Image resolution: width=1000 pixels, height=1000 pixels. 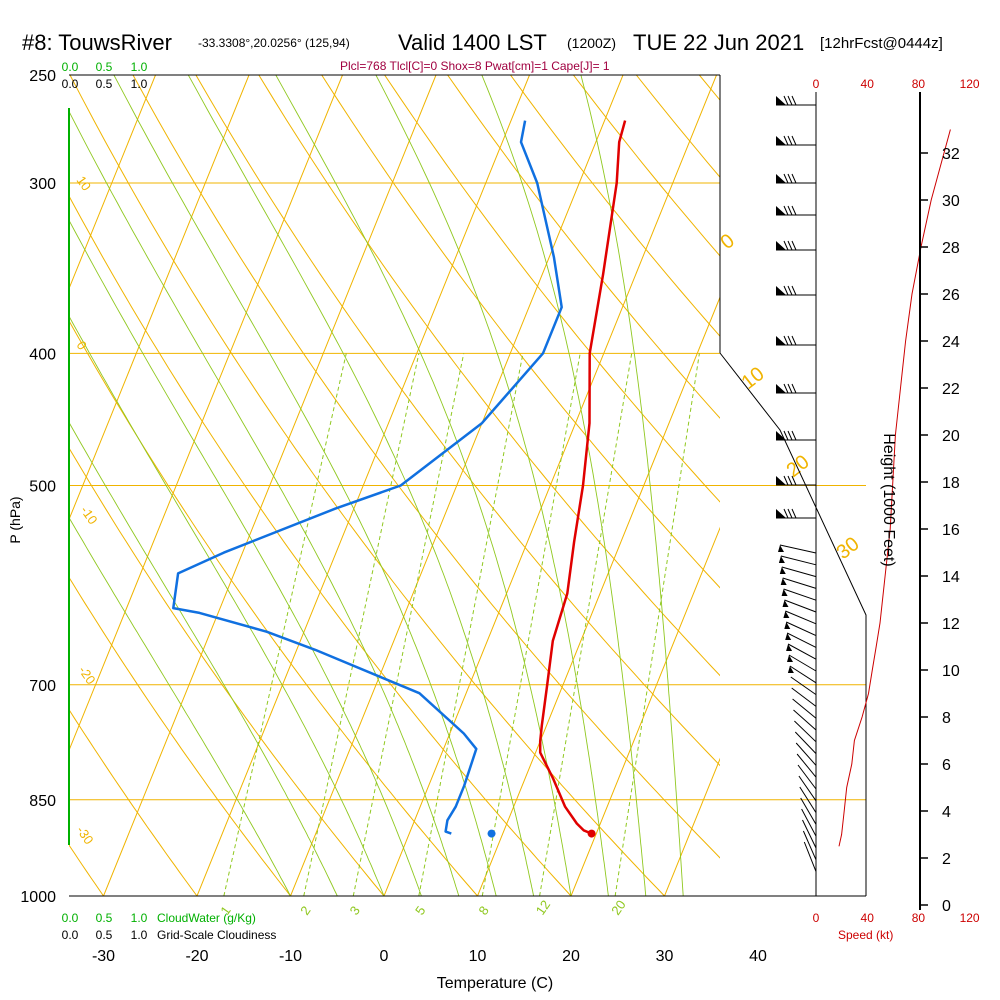 I want to click on temperature-tick-label: 0, so click(x=384, y=956).